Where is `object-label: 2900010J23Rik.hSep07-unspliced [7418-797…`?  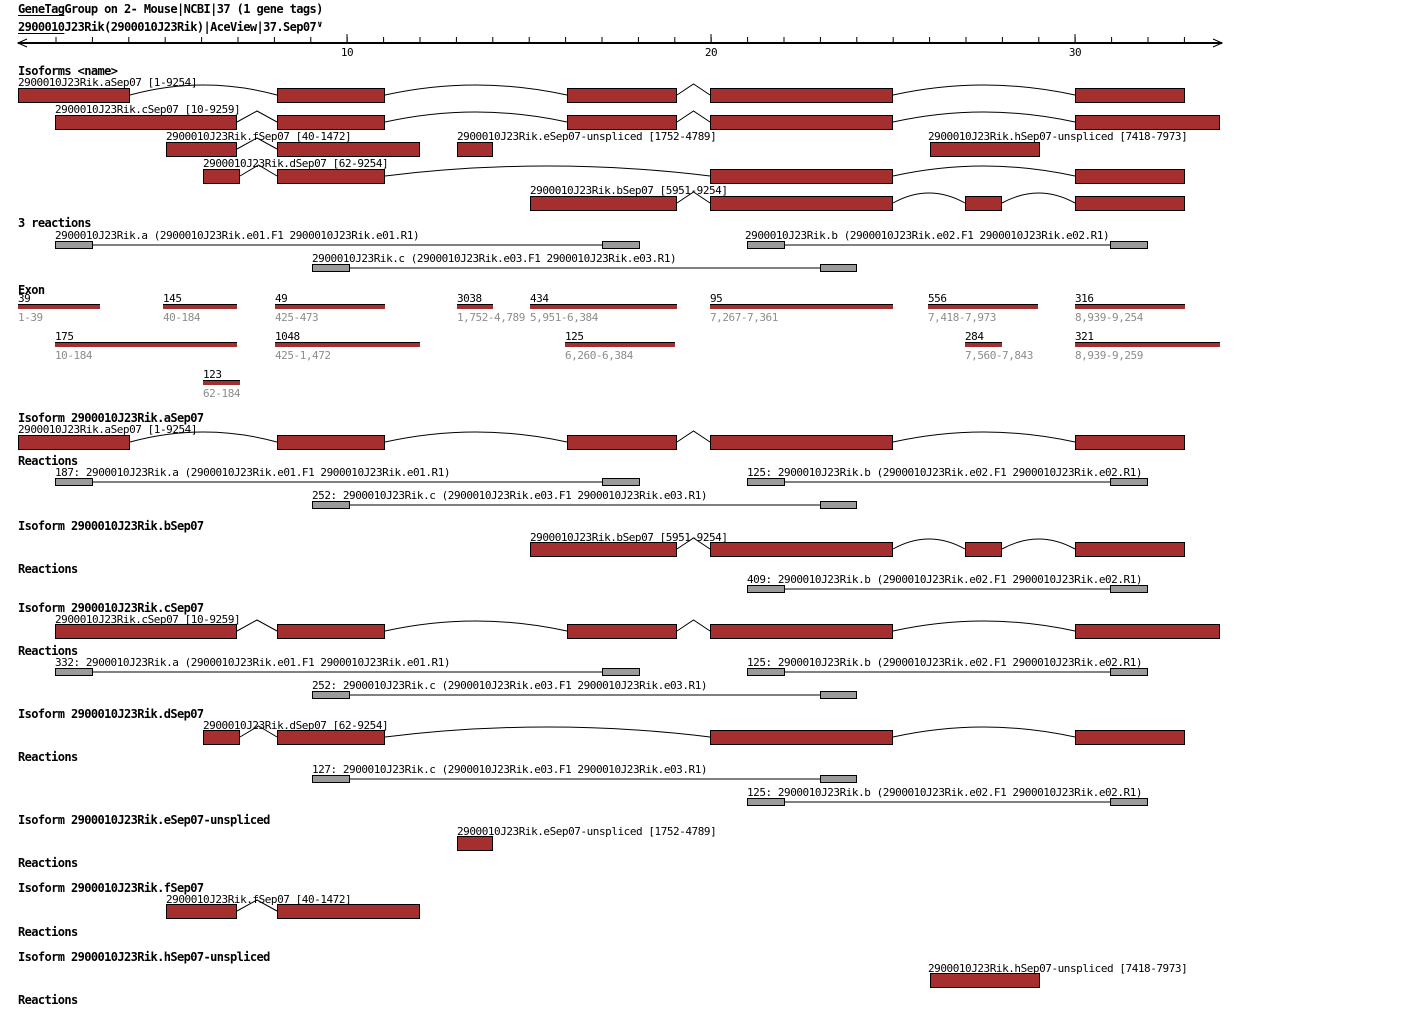 object-label: 2900010J23Rik.hSep07-unspliced [7418-797… is located at coordinates (1058, 136).